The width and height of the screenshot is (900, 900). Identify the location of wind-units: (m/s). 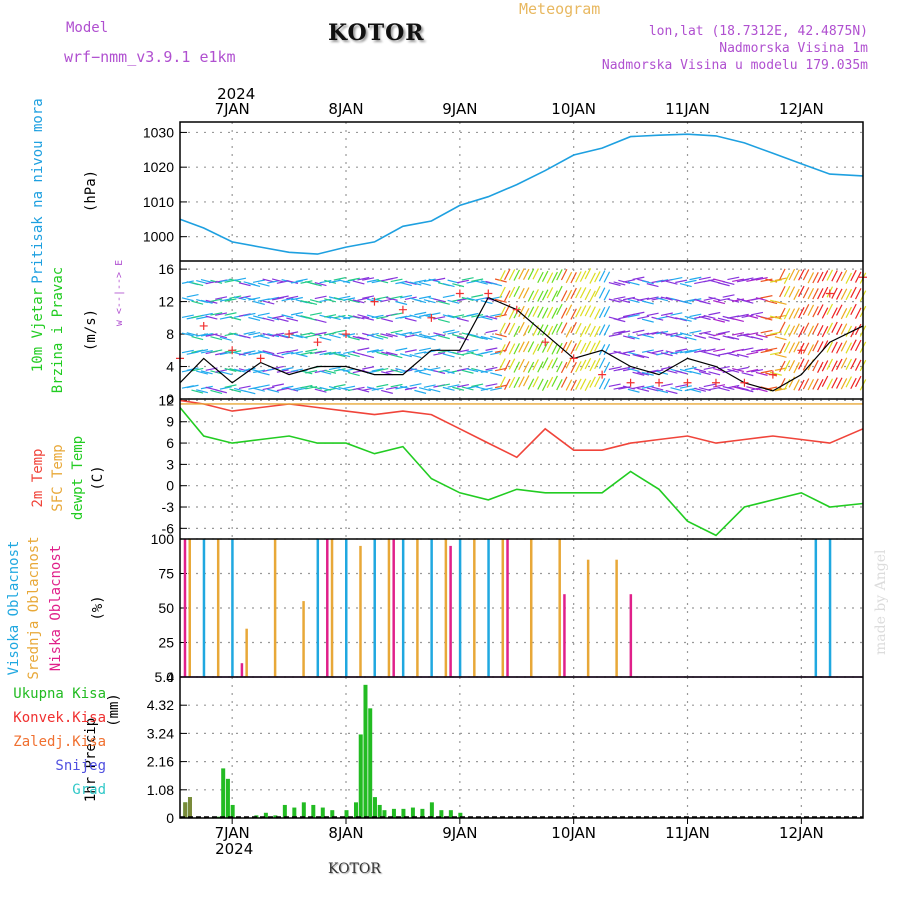
(91, 330).